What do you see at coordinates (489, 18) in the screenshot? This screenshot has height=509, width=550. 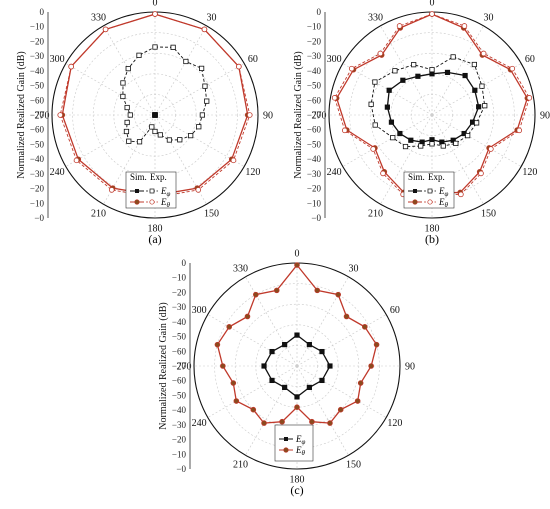 I see `angle-tick-label: 30` at bounding box center [489, 18].